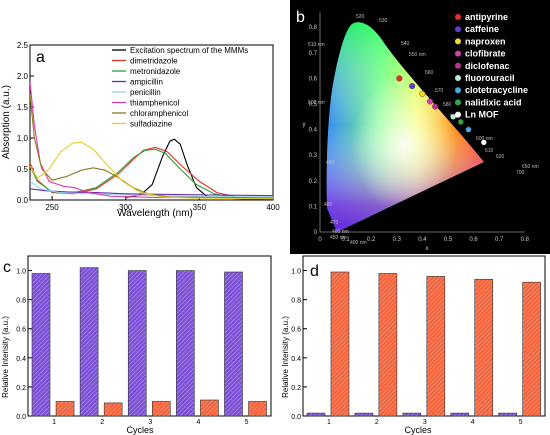  I want to click on legend-label-4: penicillin, so click(145, 92).